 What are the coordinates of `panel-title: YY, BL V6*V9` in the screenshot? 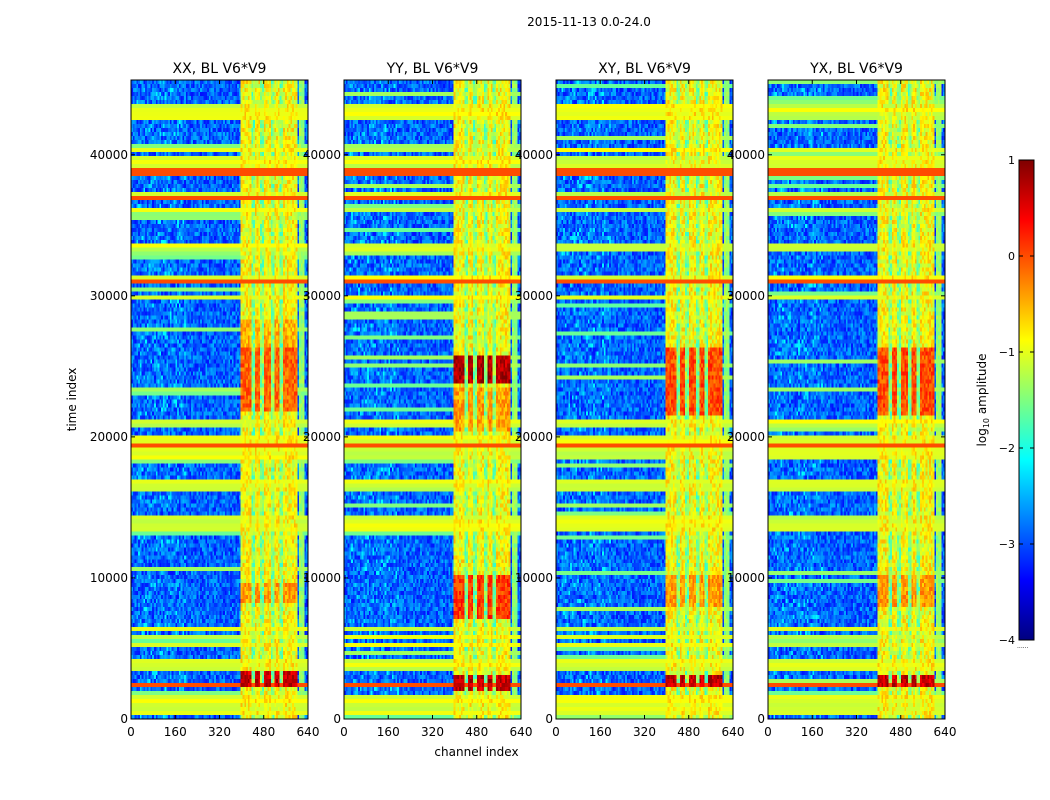 It's located at (432, 69).